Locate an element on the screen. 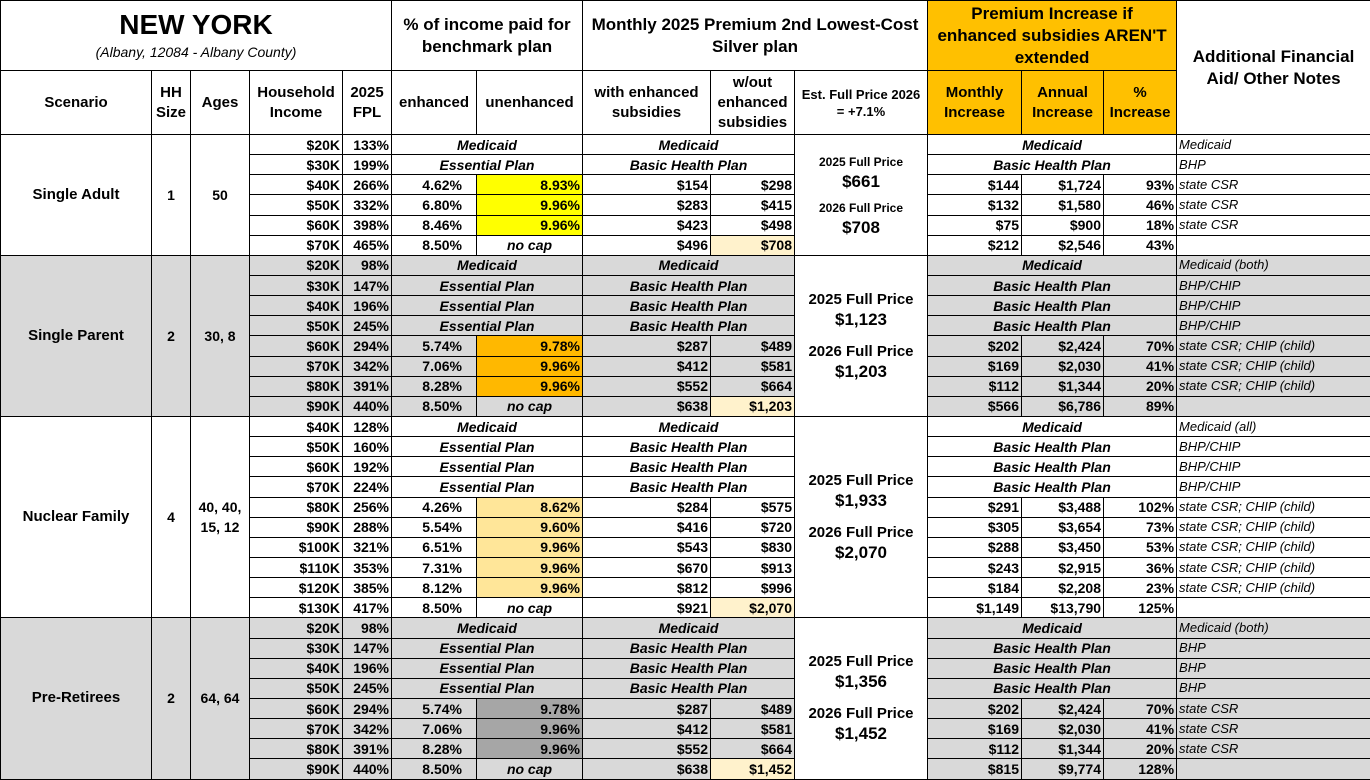 This screenshot has width=1370, height=780. monthly-increase: $291 is located at coordinates (975, 507).